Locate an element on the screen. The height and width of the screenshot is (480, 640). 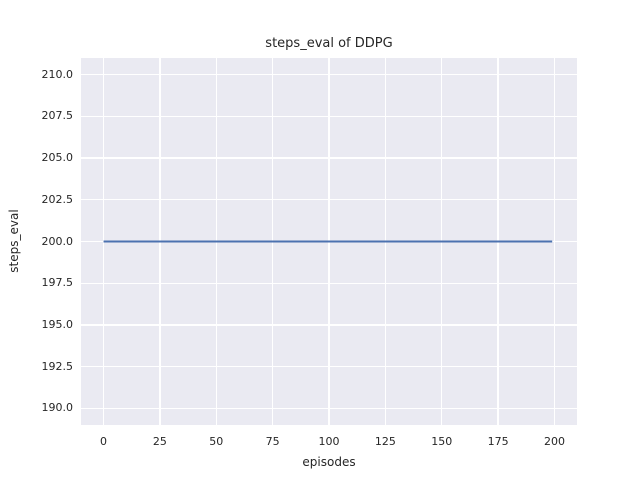
x-tick-label: 150 is located at coordinates (442, 441).